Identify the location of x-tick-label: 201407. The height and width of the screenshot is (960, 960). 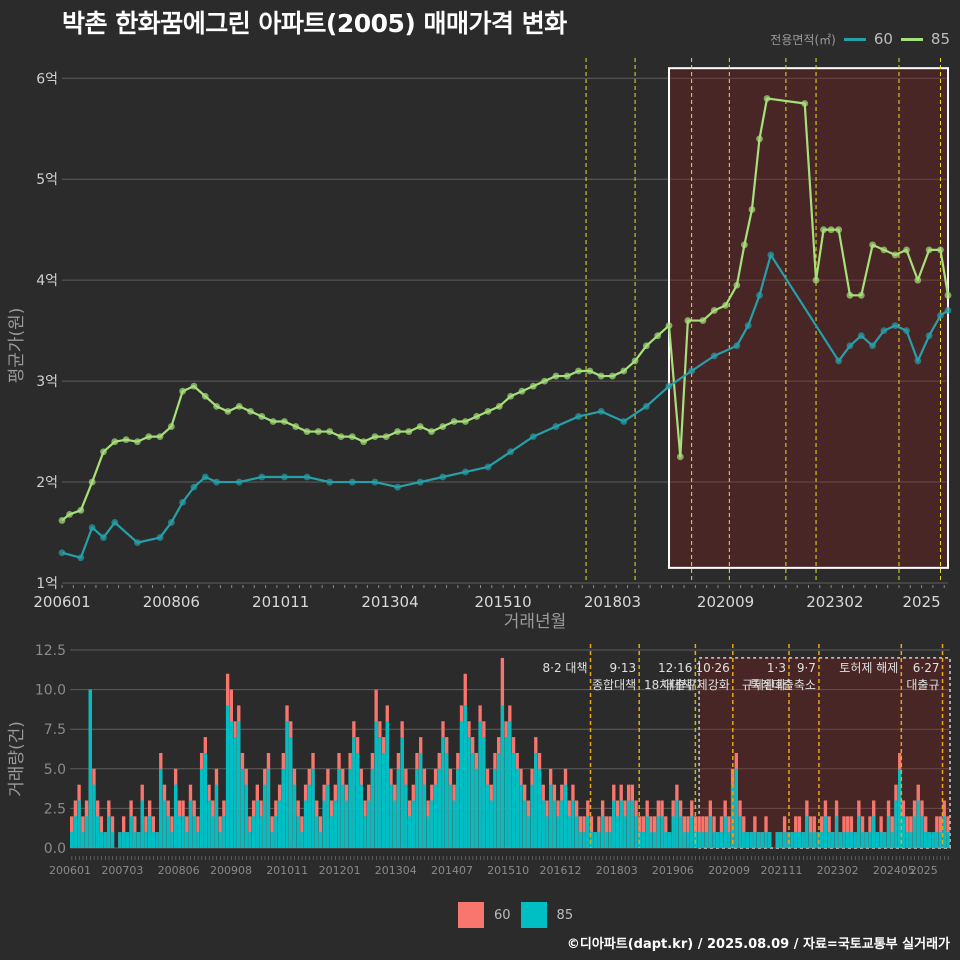
(452, 870).